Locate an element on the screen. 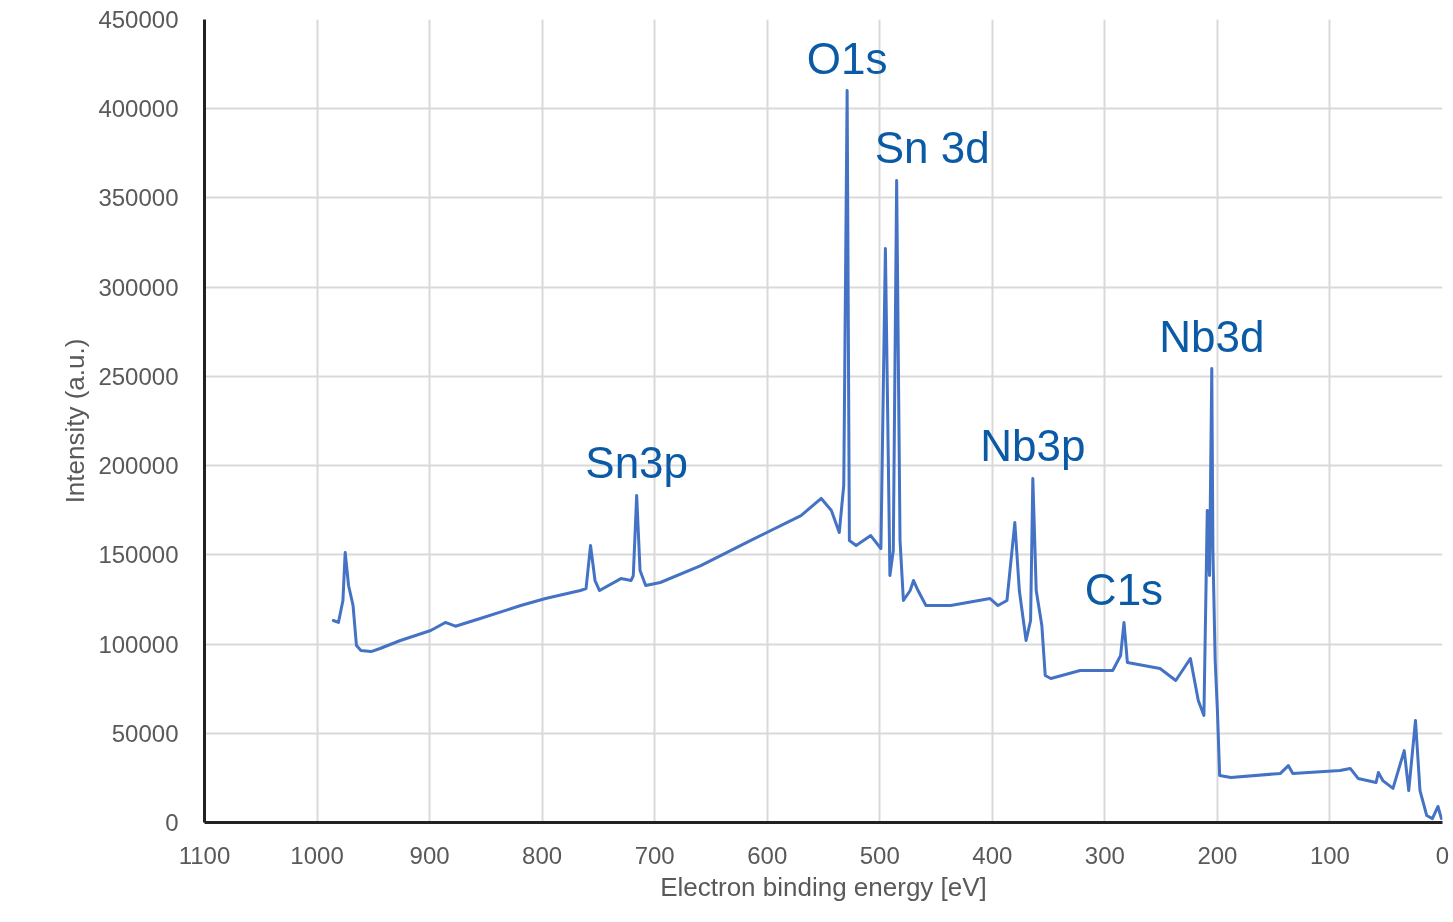 The image size is (1453, 922). x-tick-label: 100 is located at coordinates (1329, 855).